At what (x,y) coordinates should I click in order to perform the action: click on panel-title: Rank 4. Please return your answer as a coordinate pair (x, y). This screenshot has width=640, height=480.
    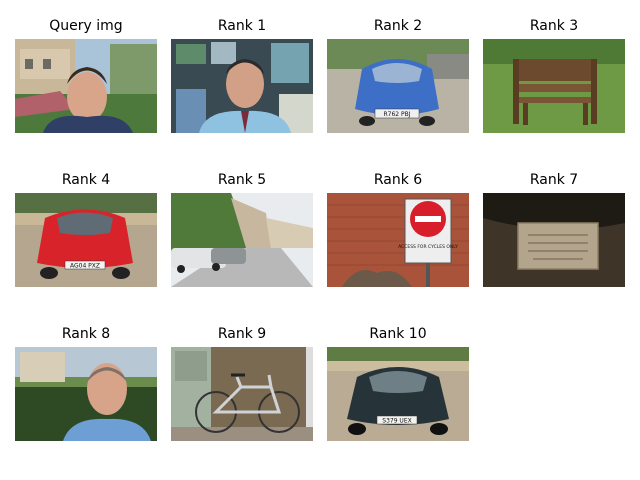
    Looking at the image, I should click on (86, 180).